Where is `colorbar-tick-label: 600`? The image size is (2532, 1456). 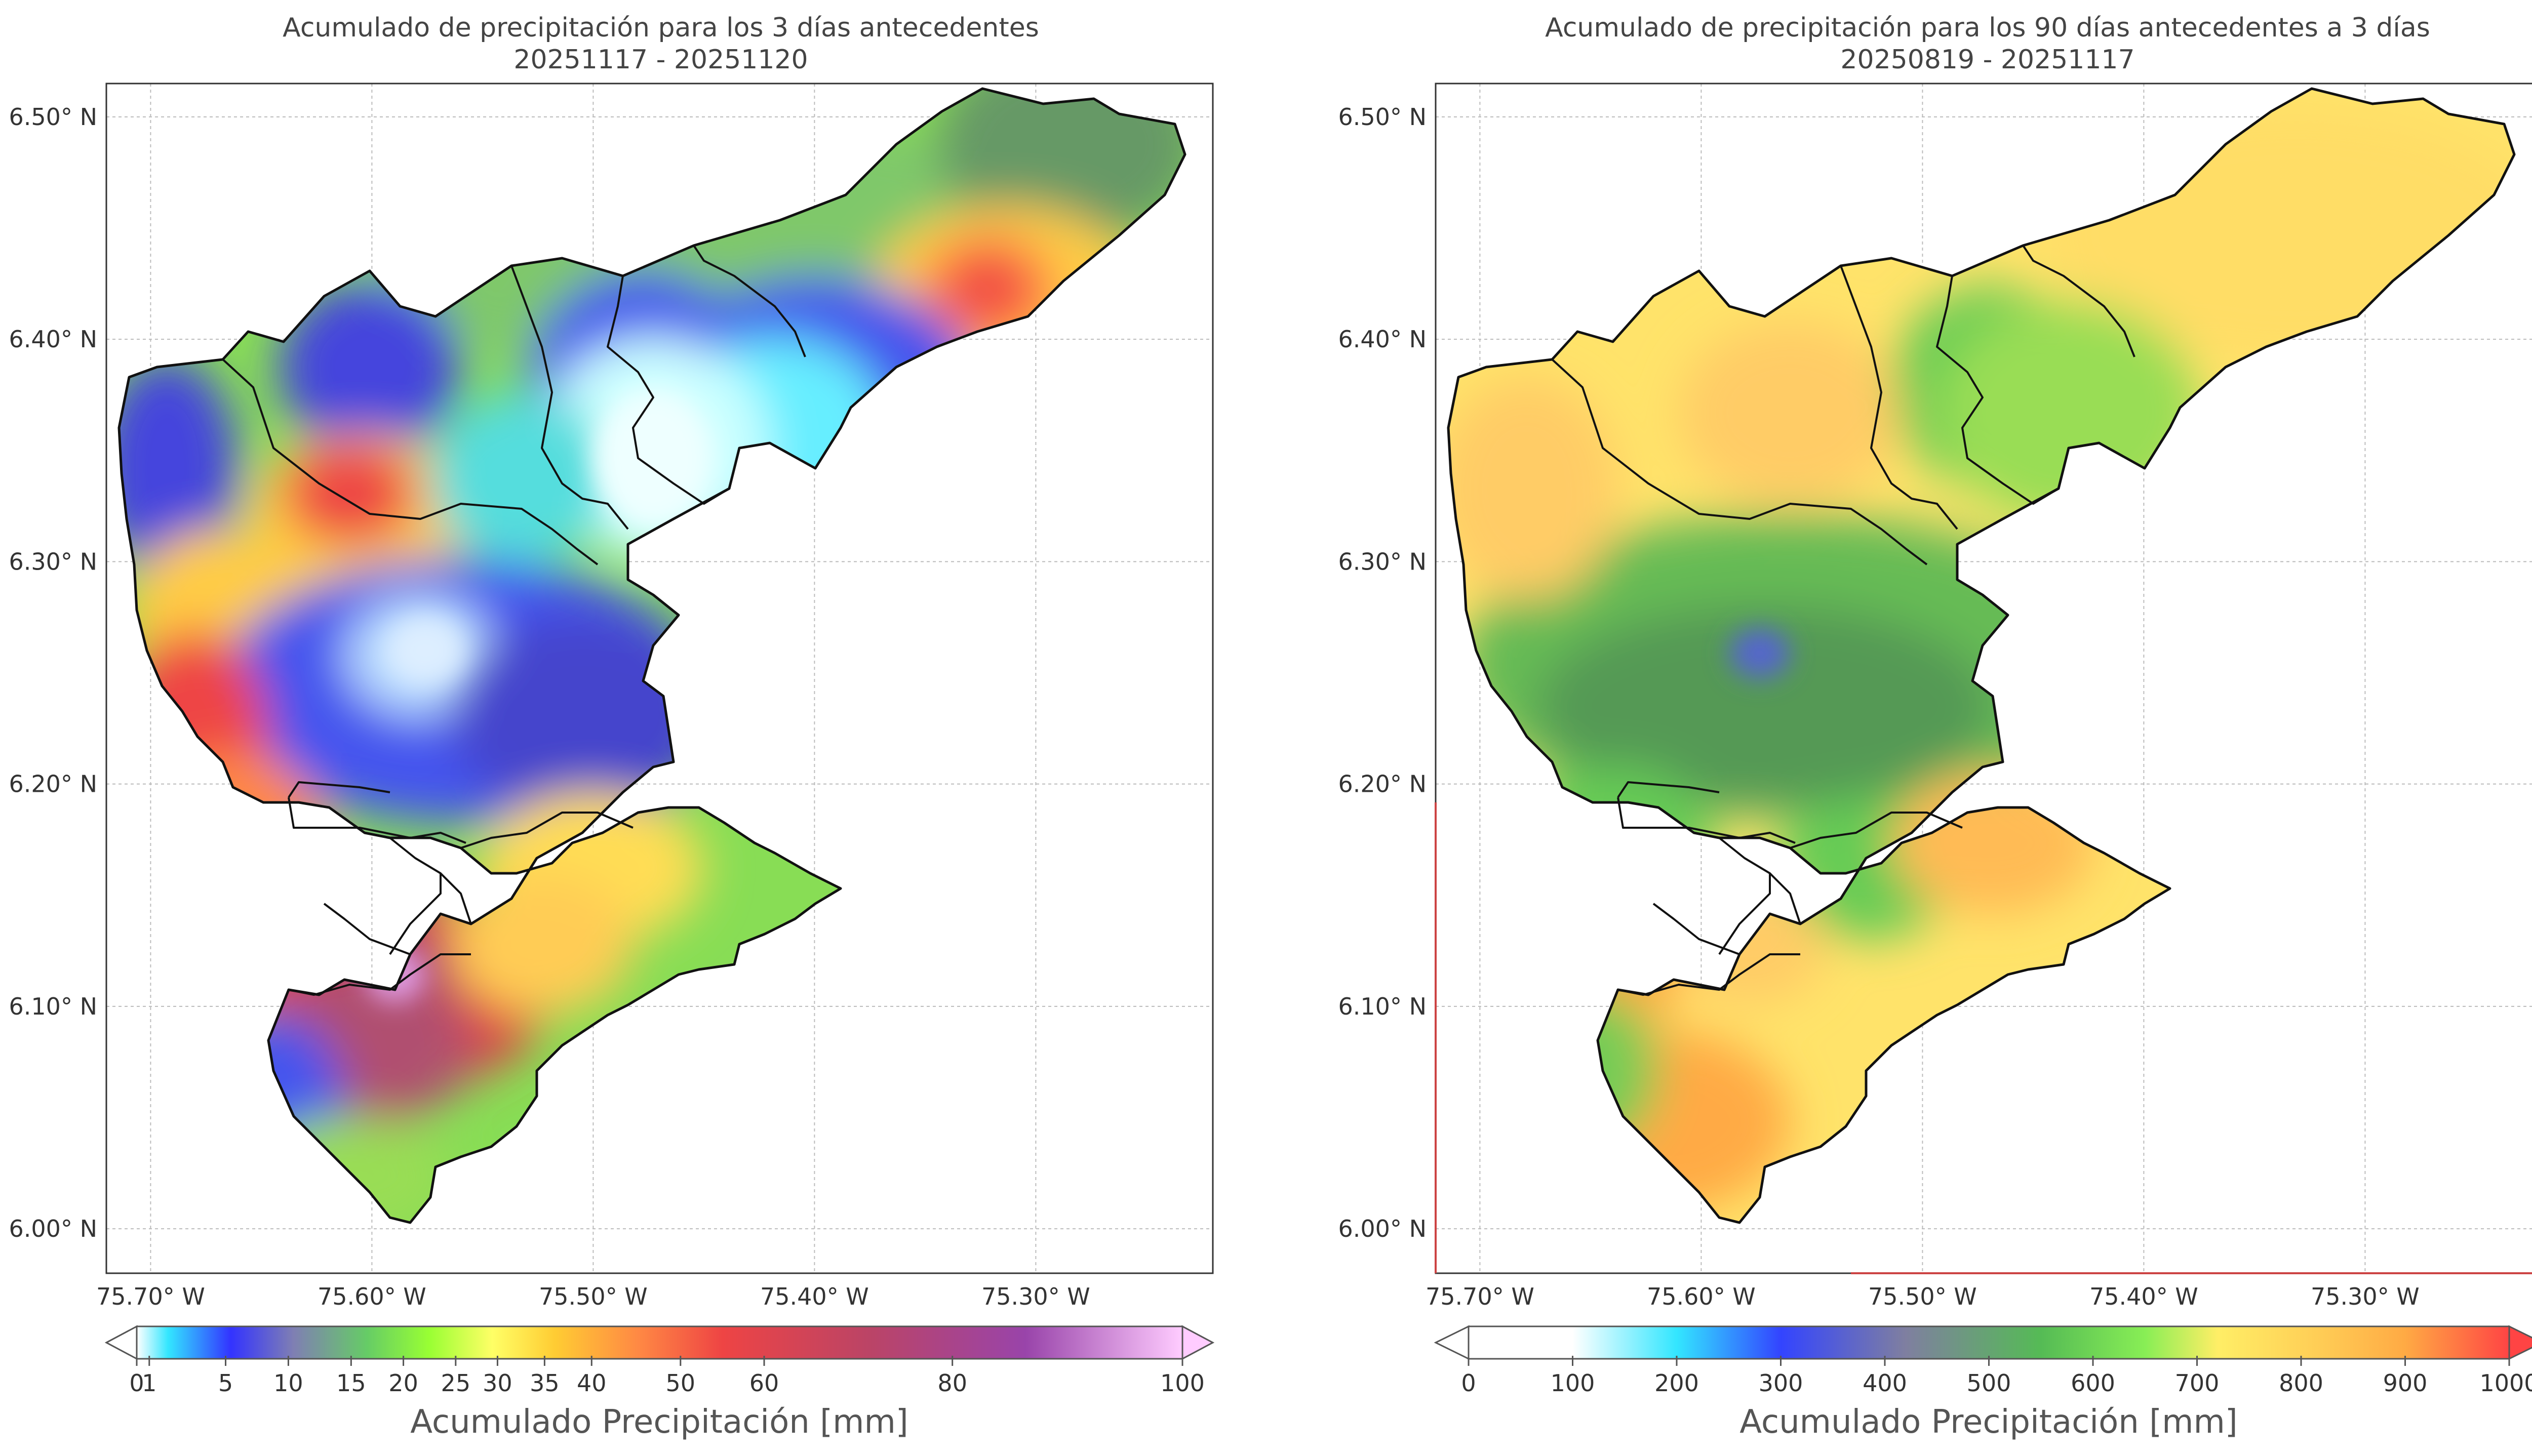
colorbar-tick-label: 600 is located at coordinates (2093, 1383).